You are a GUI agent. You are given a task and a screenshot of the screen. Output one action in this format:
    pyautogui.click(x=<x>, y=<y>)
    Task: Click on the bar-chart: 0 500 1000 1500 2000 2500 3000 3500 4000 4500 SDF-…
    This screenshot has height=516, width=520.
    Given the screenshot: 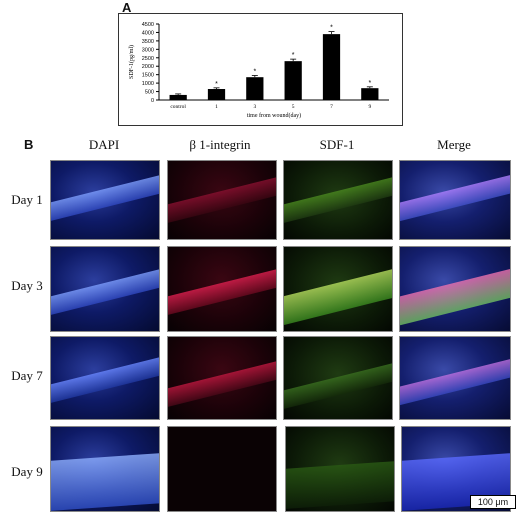 What is the action you would take?
    pyautogui.click(x=260, y=69)
    